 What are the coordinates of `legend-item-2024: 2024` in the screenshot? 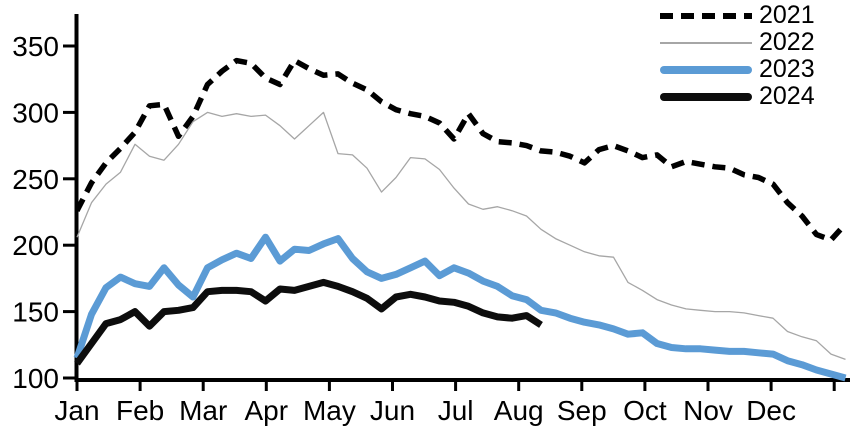 It's located at (737, 96).